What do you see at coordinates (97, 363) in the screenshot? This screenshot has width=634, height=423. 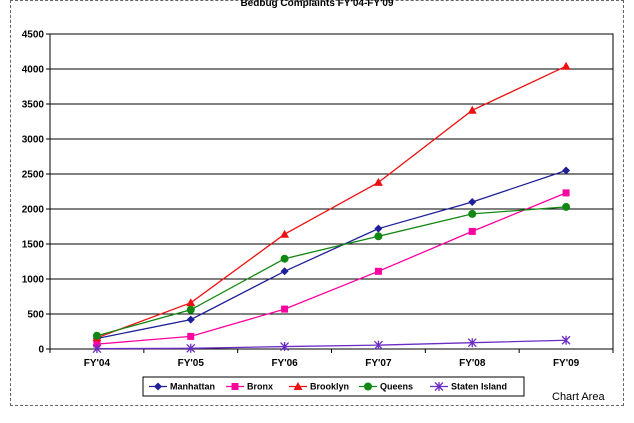 I see `x-tick-label: FY'04` at bounding box center [97, 363].